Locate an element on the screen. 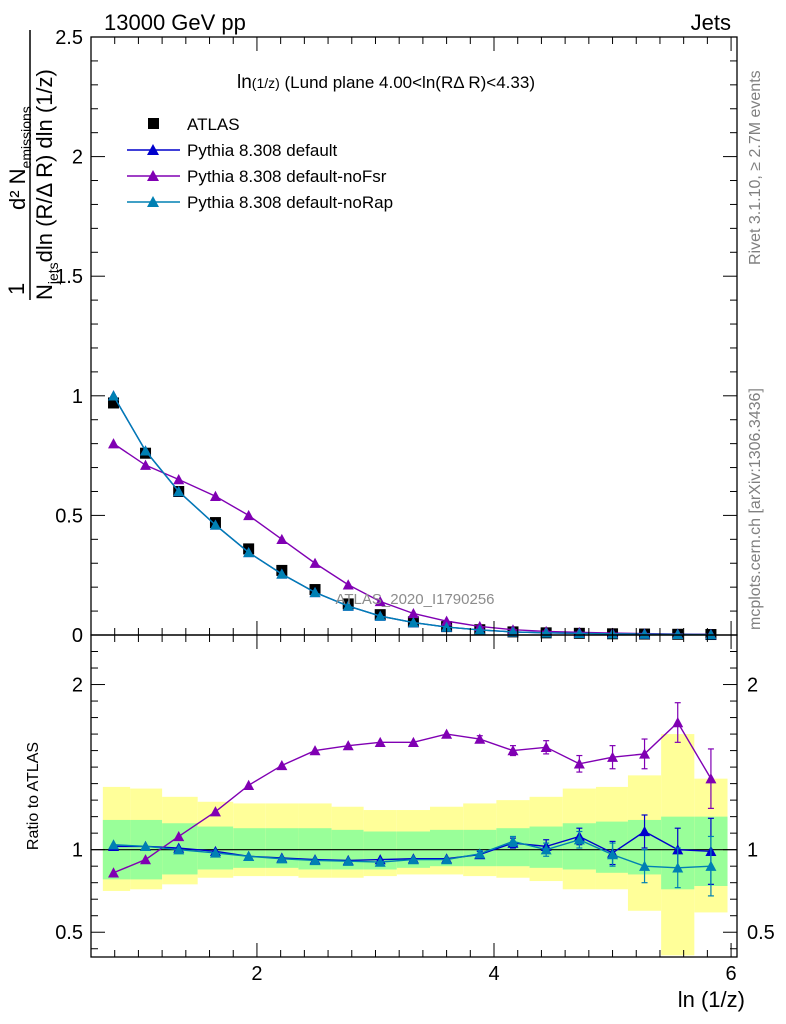 The height and width of the screenshot is (1024, 786). title-rest: (Lund plane 4.00<ln(RΔ R)<4.33) is located at coordinates (407, 82).